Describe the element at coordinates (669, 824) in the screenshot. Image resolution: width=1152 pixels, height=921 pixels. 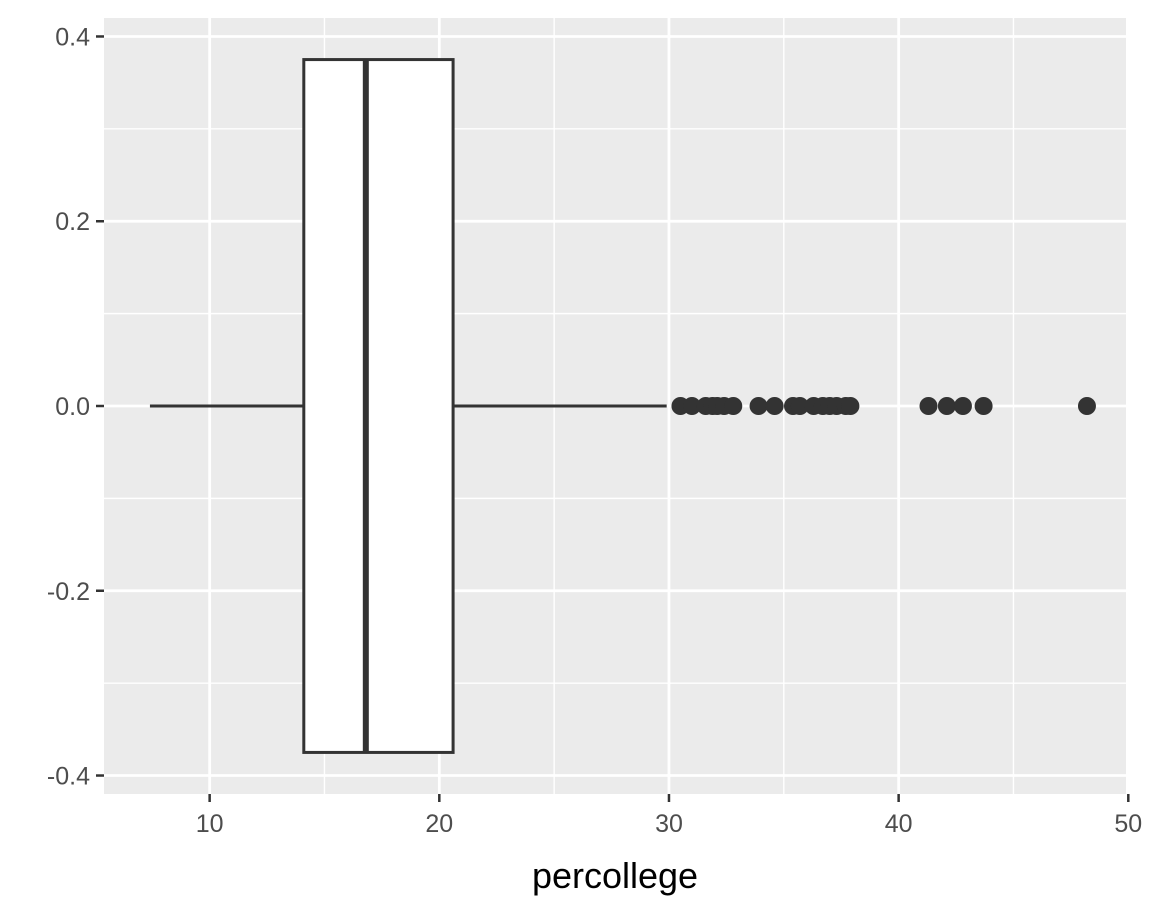
I see `x-tick-label: 30` at that location.